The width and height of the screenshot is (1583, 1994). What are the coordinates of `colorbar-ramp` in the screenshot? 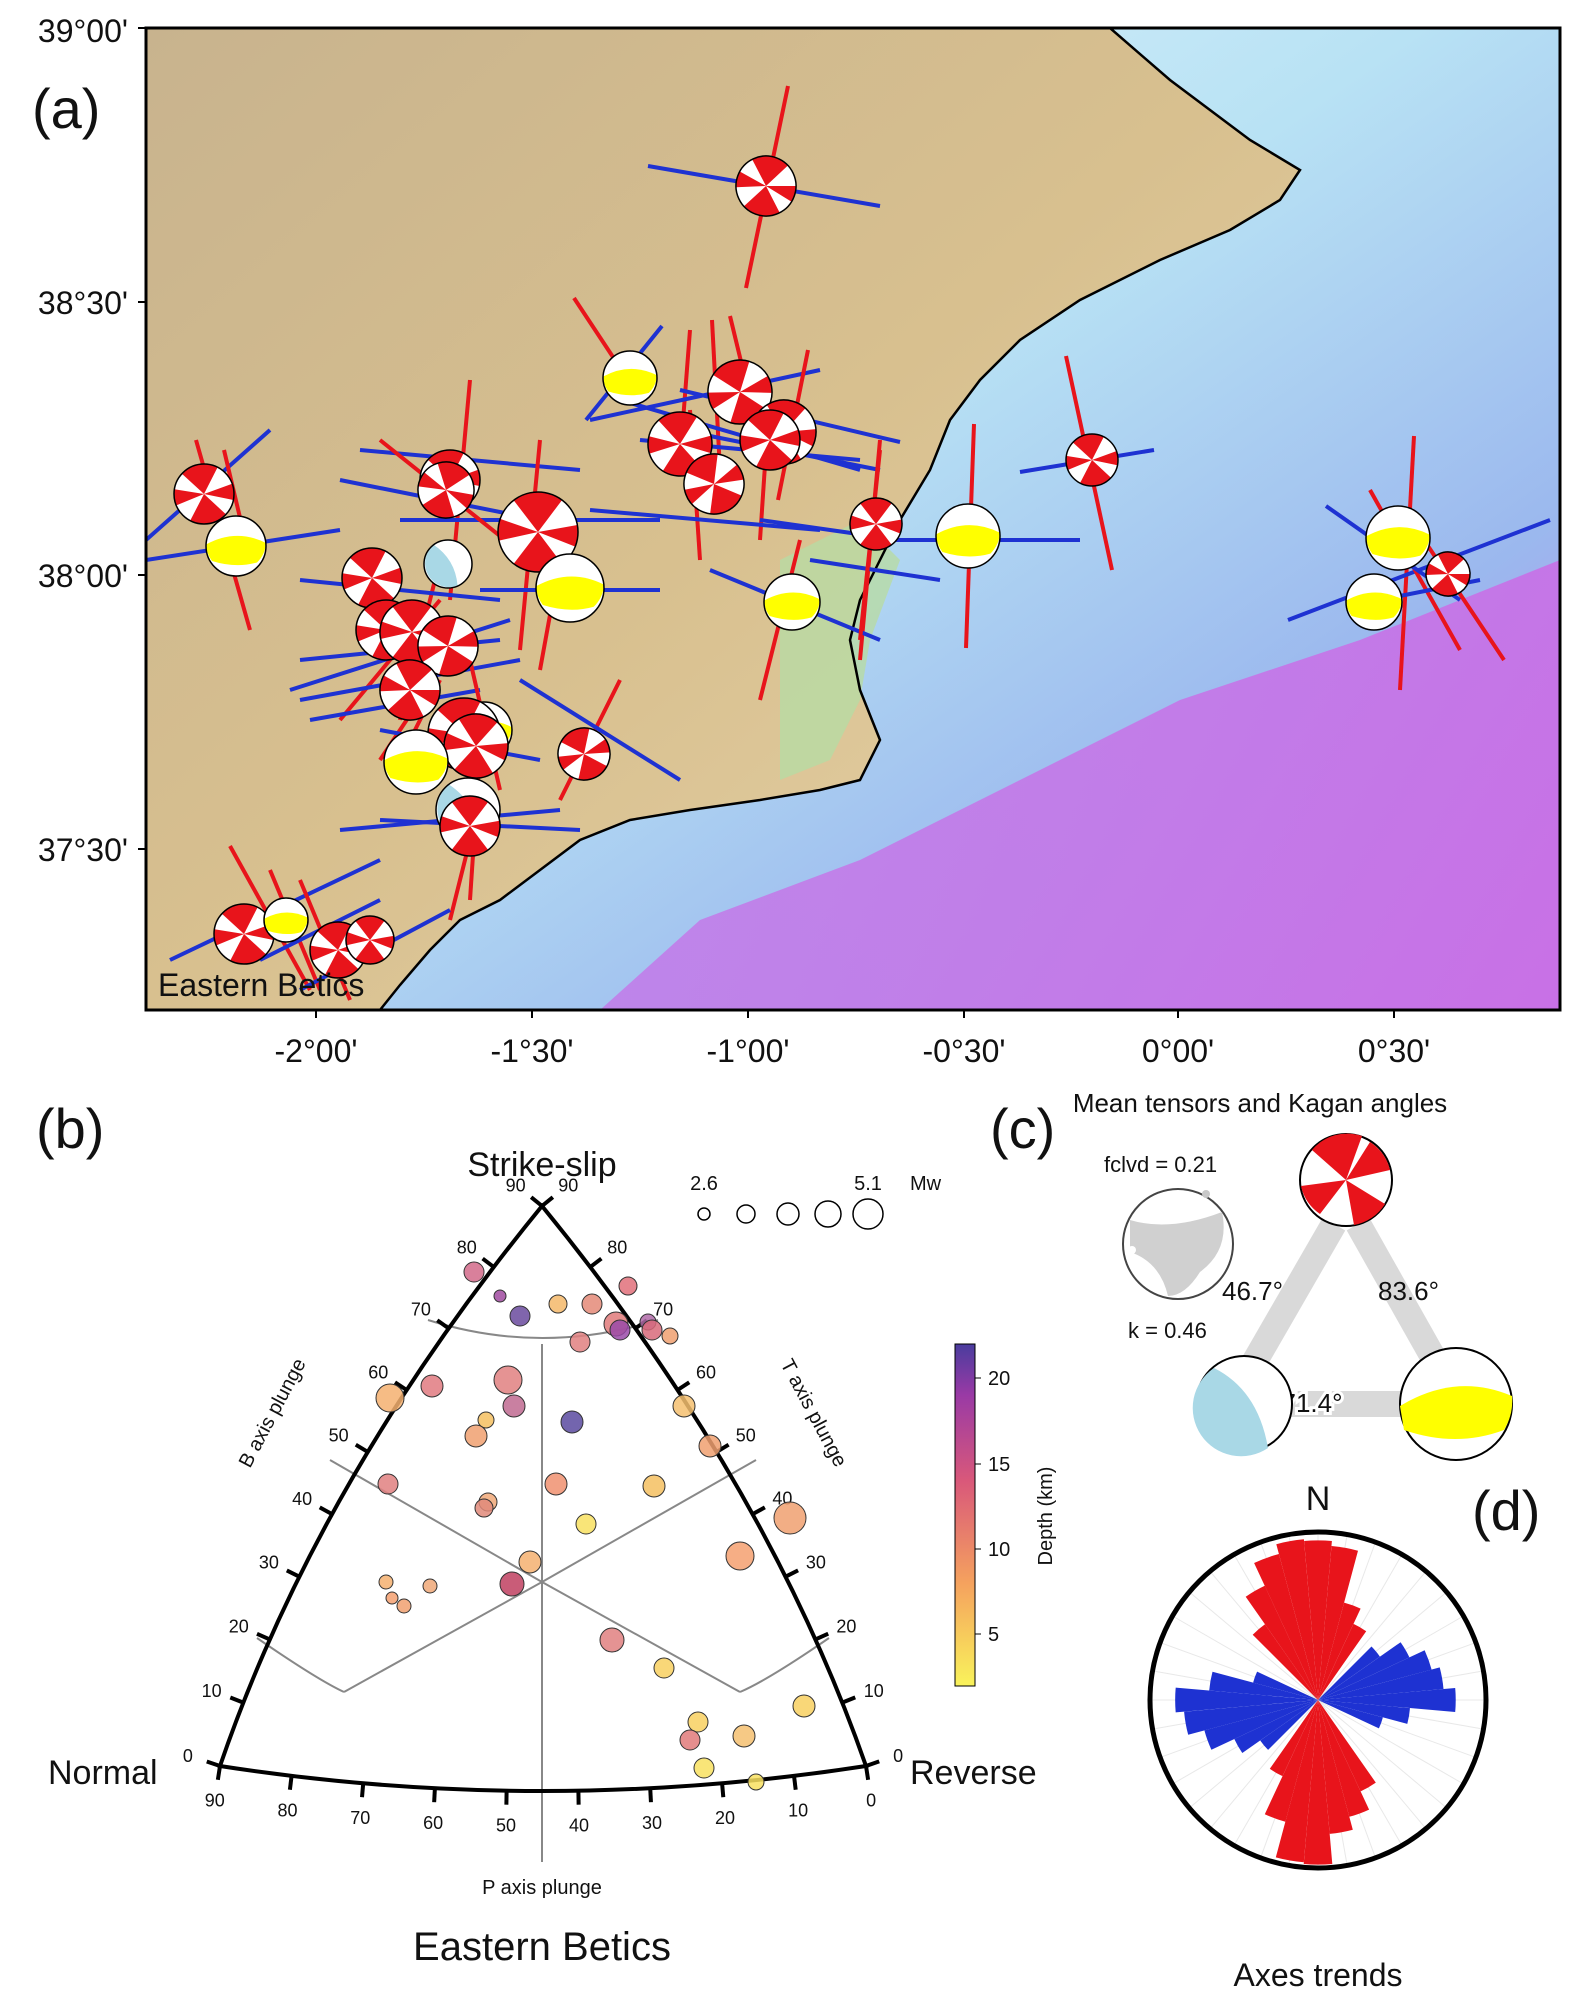 It's located at (965, 1515).